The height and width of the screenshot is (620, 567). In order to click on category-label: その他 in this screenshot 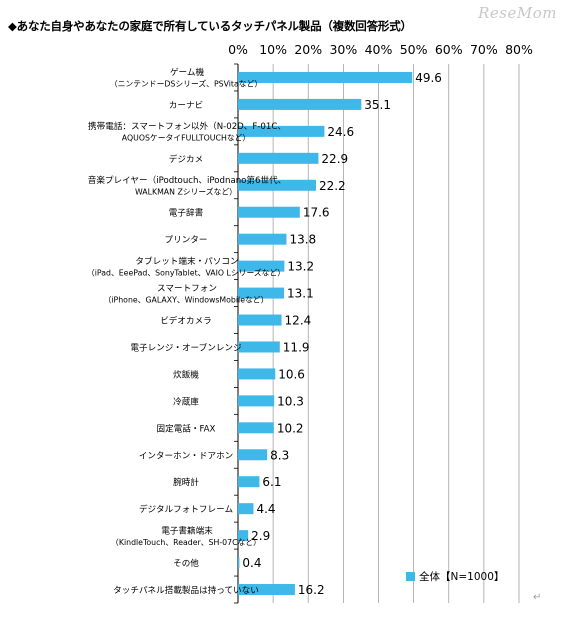, I will do `click(186, 563)`.